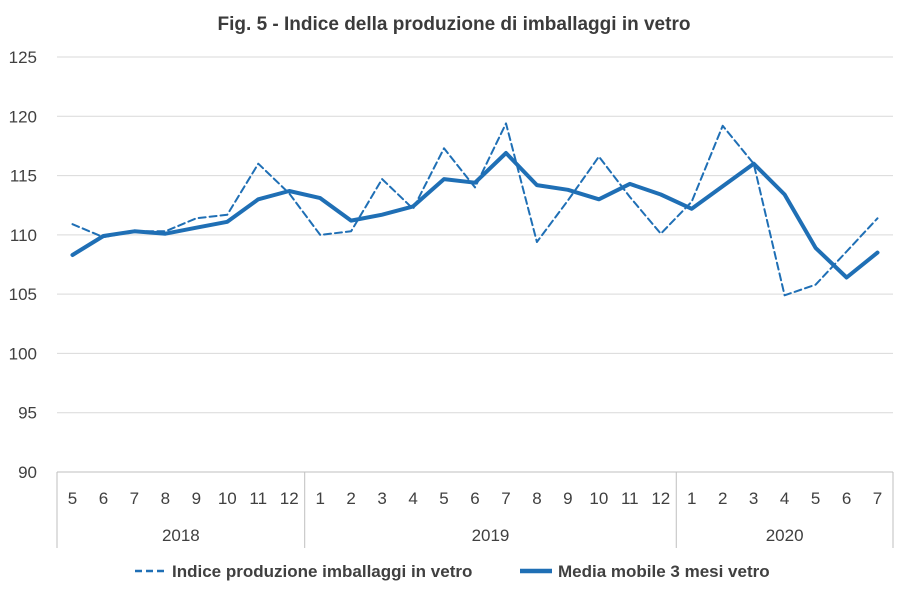  What do you see at coordinates (181, 535) in the screenshot?
I see `year-label: 2018` at bounding box center [181, 535].